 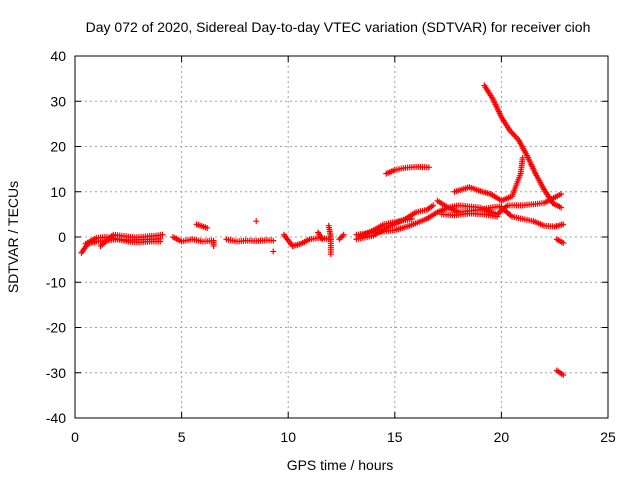 I want to click on series-end-small, so click(x=560, y=241).